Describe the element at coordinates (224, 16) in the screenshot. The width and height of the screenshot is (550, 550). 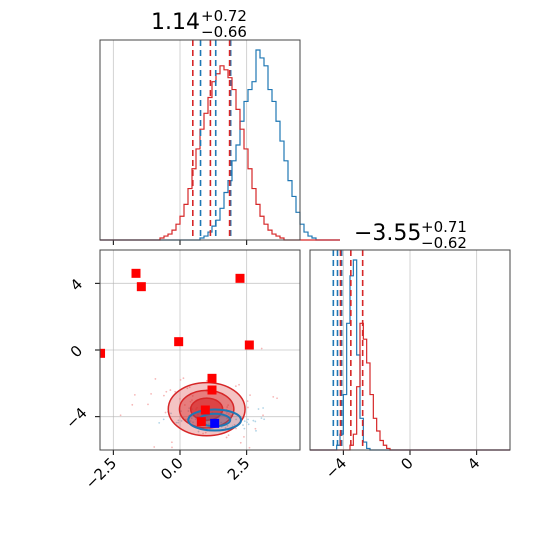
I see `param1-title-upper: +0.72` at that location.